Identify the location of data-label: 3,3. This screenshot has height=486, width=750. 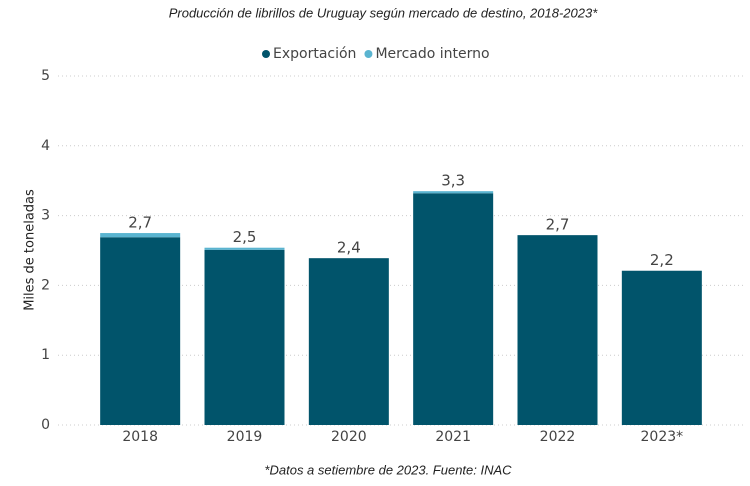
(453, 181).